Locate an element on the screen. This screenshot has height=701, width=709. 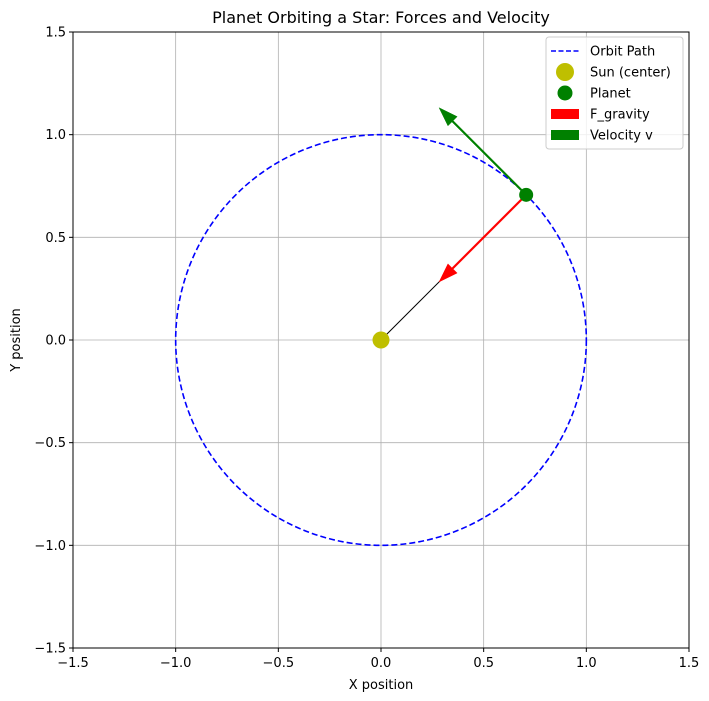
legend-box is located at coordinates (614, 93).